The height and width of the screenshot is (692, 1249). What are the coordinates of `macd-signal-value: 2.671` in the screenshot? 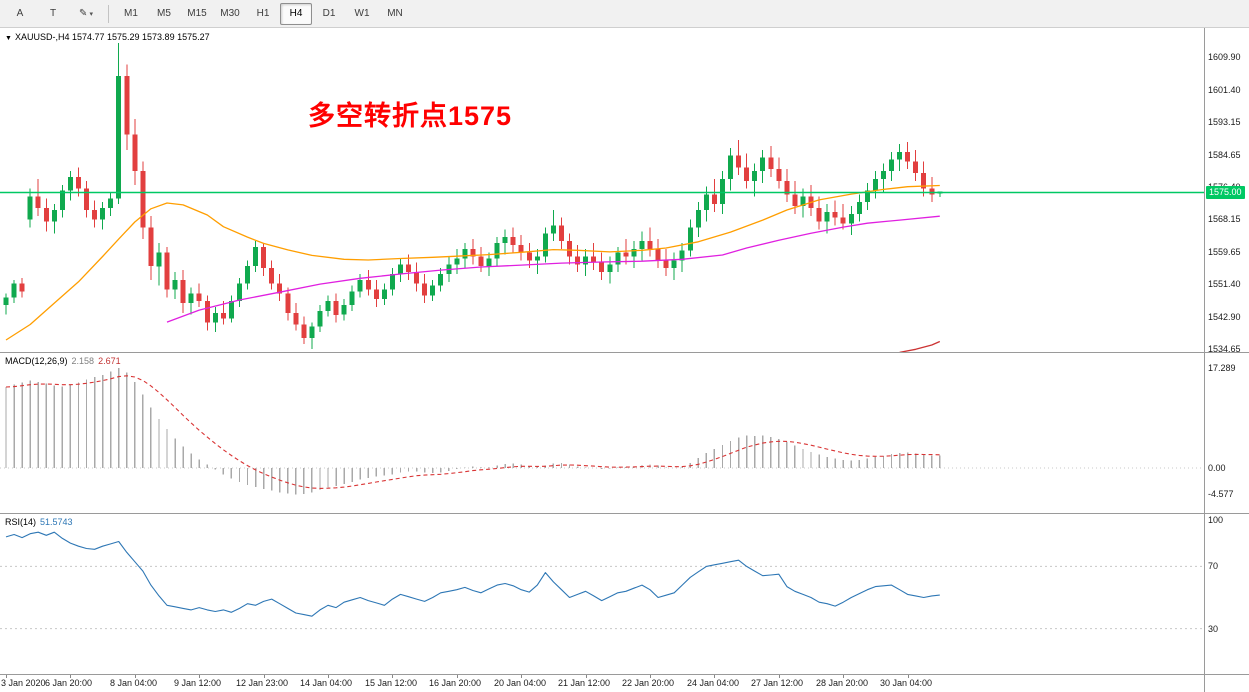 It's located at (109, 361).